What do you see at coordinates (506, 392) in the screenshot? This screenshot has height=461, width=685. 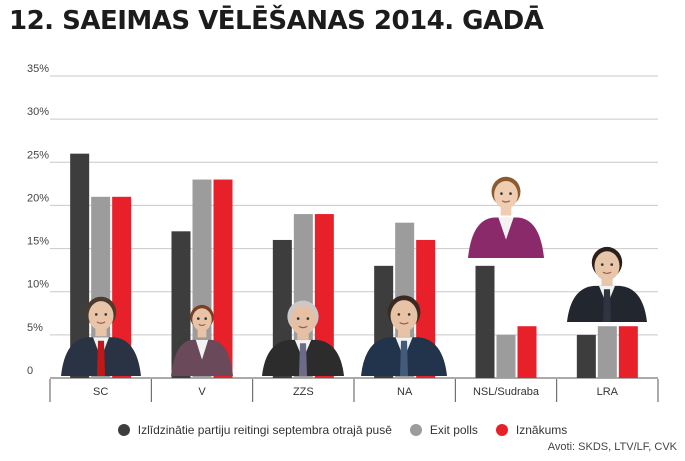 I see `category-label: NSL/Sudraba` at bounding box center [506, 392].